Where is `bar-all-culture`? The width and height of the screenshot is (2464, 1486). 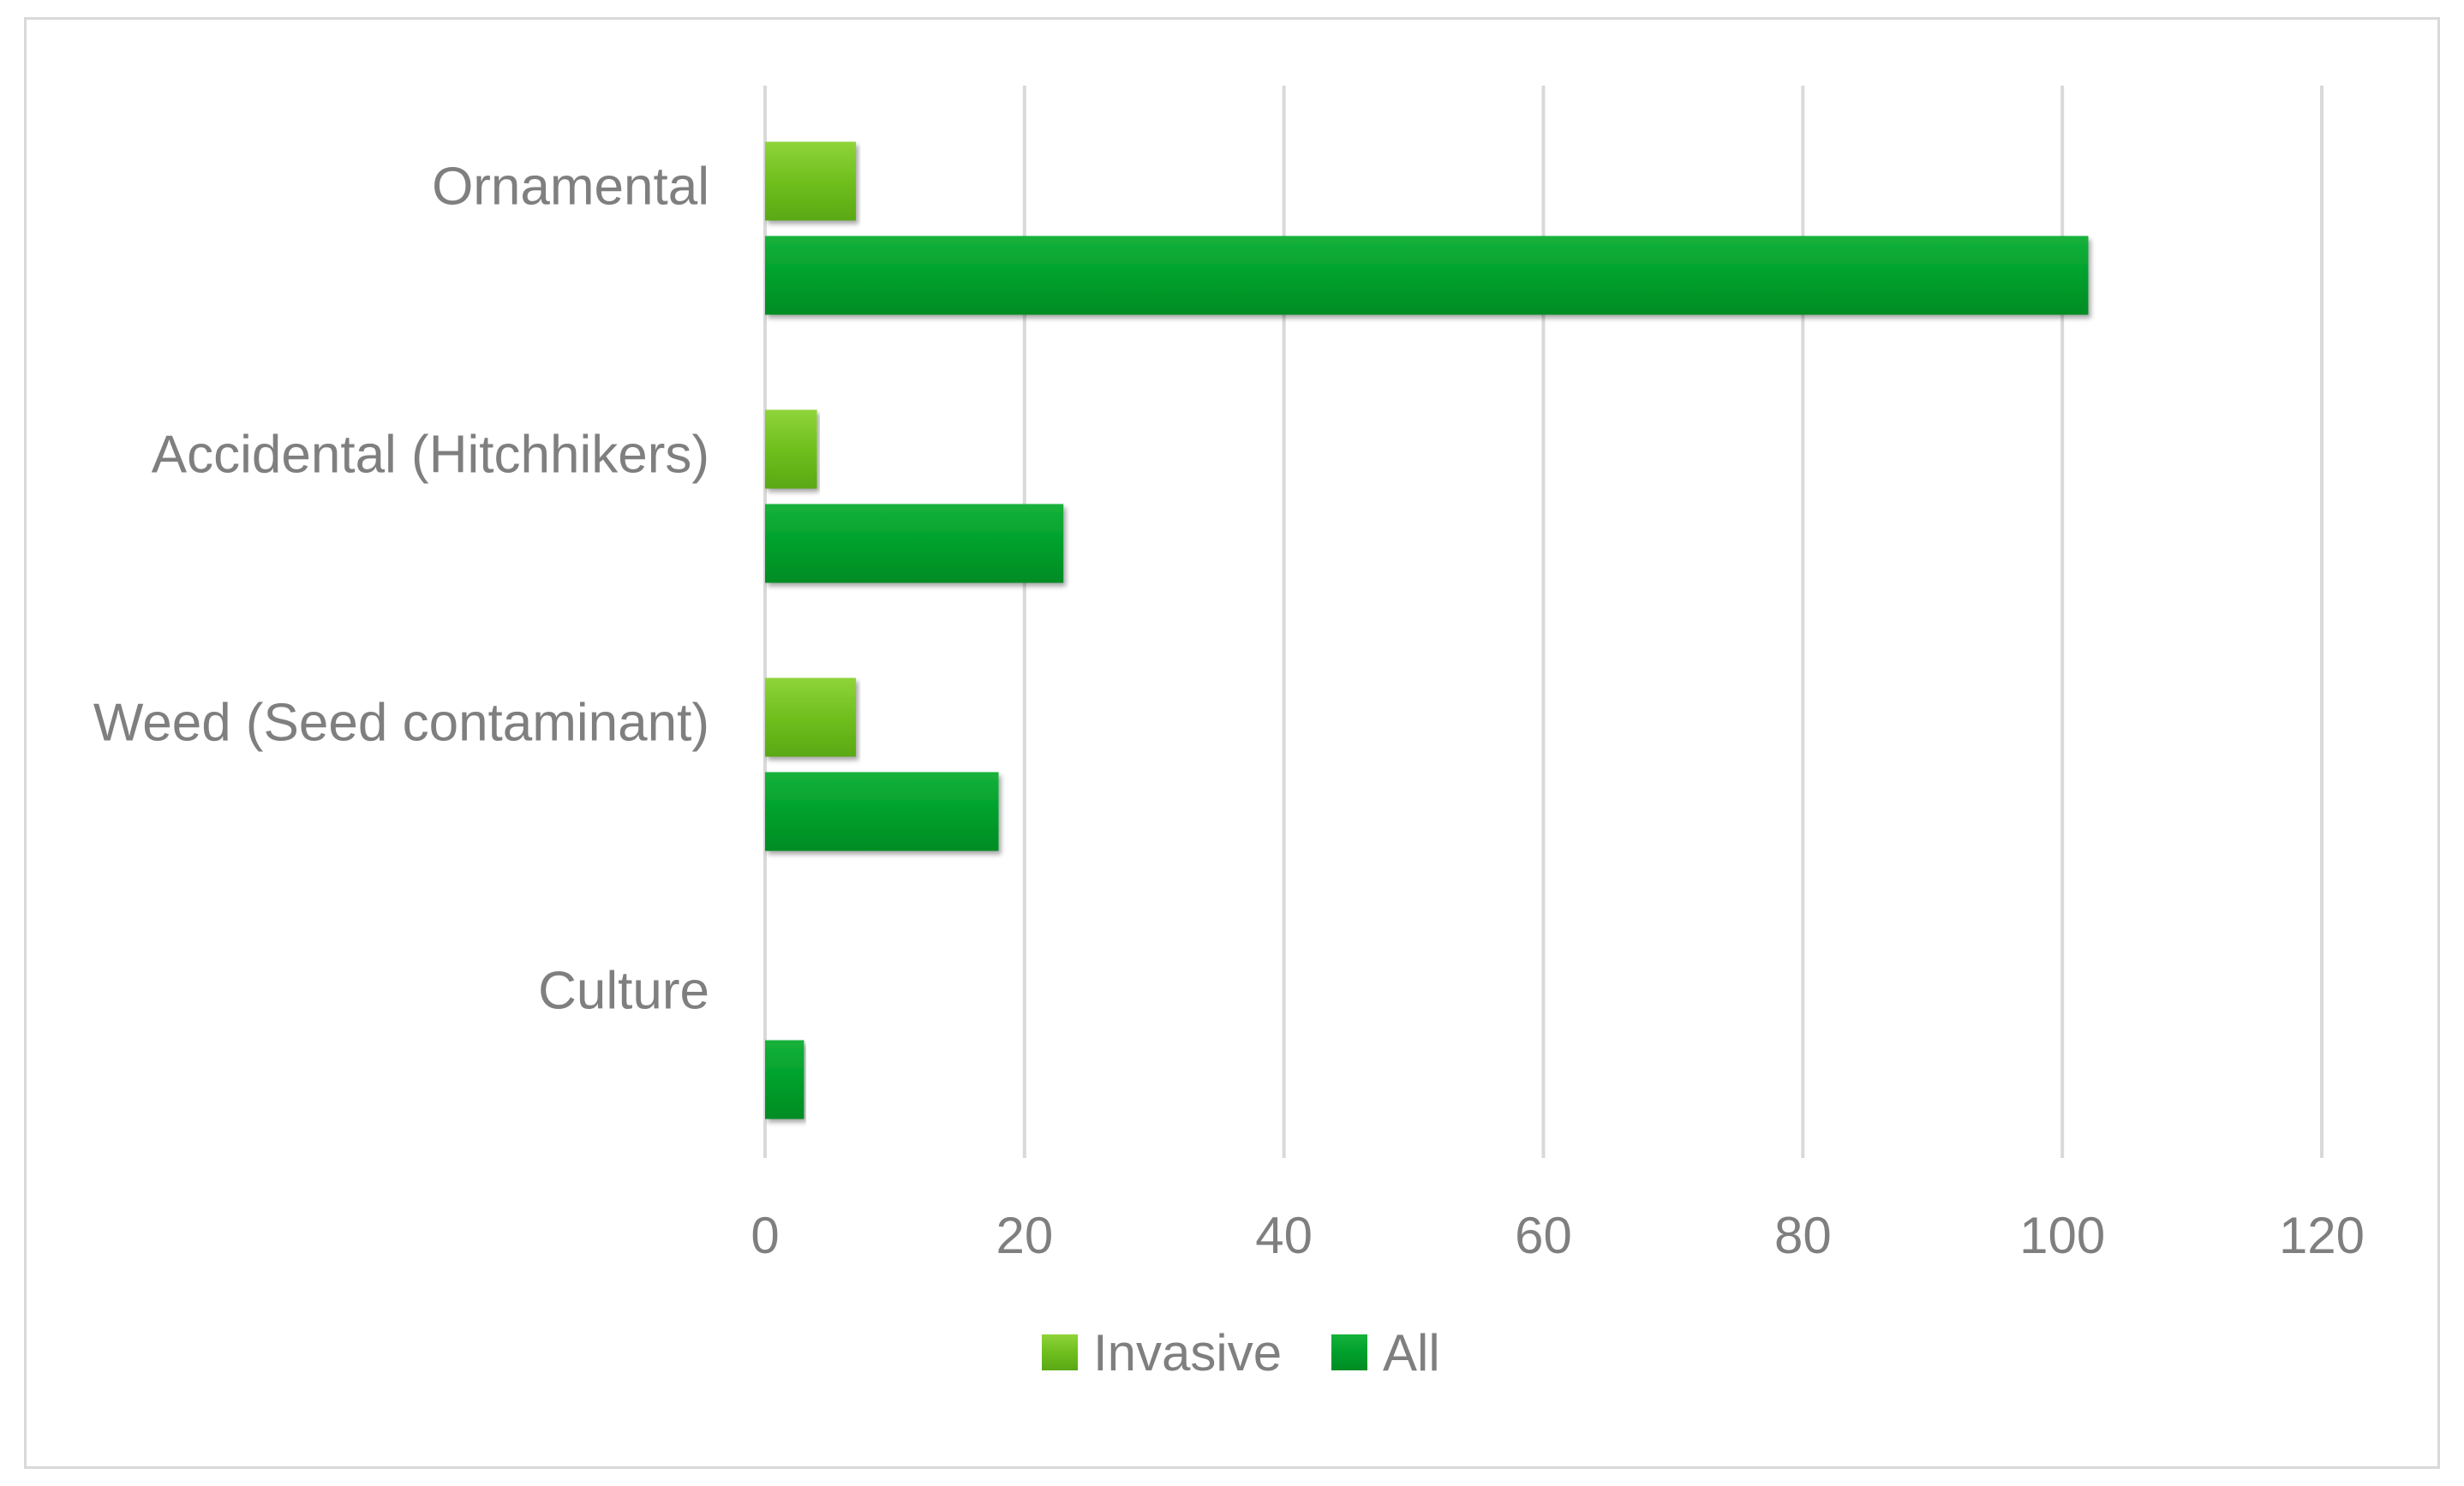
bar-all-culture is located at coordinates (784, 1080).